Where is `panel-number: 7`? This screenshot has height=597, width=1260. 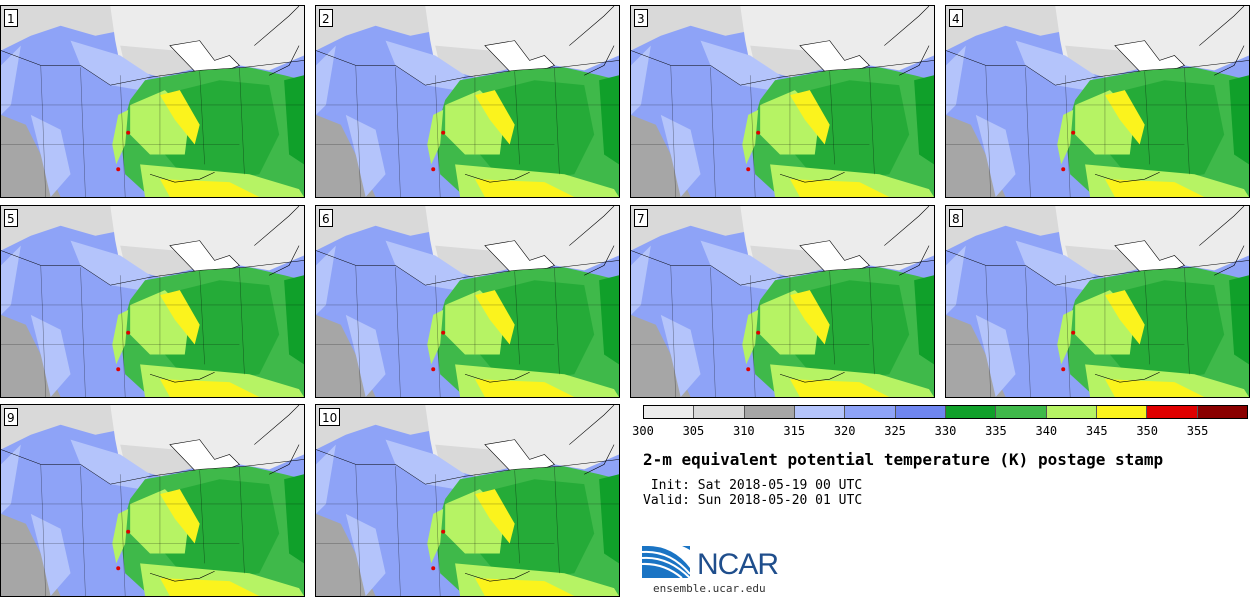 panel-number: 7 is located at coordinates (641, 218).